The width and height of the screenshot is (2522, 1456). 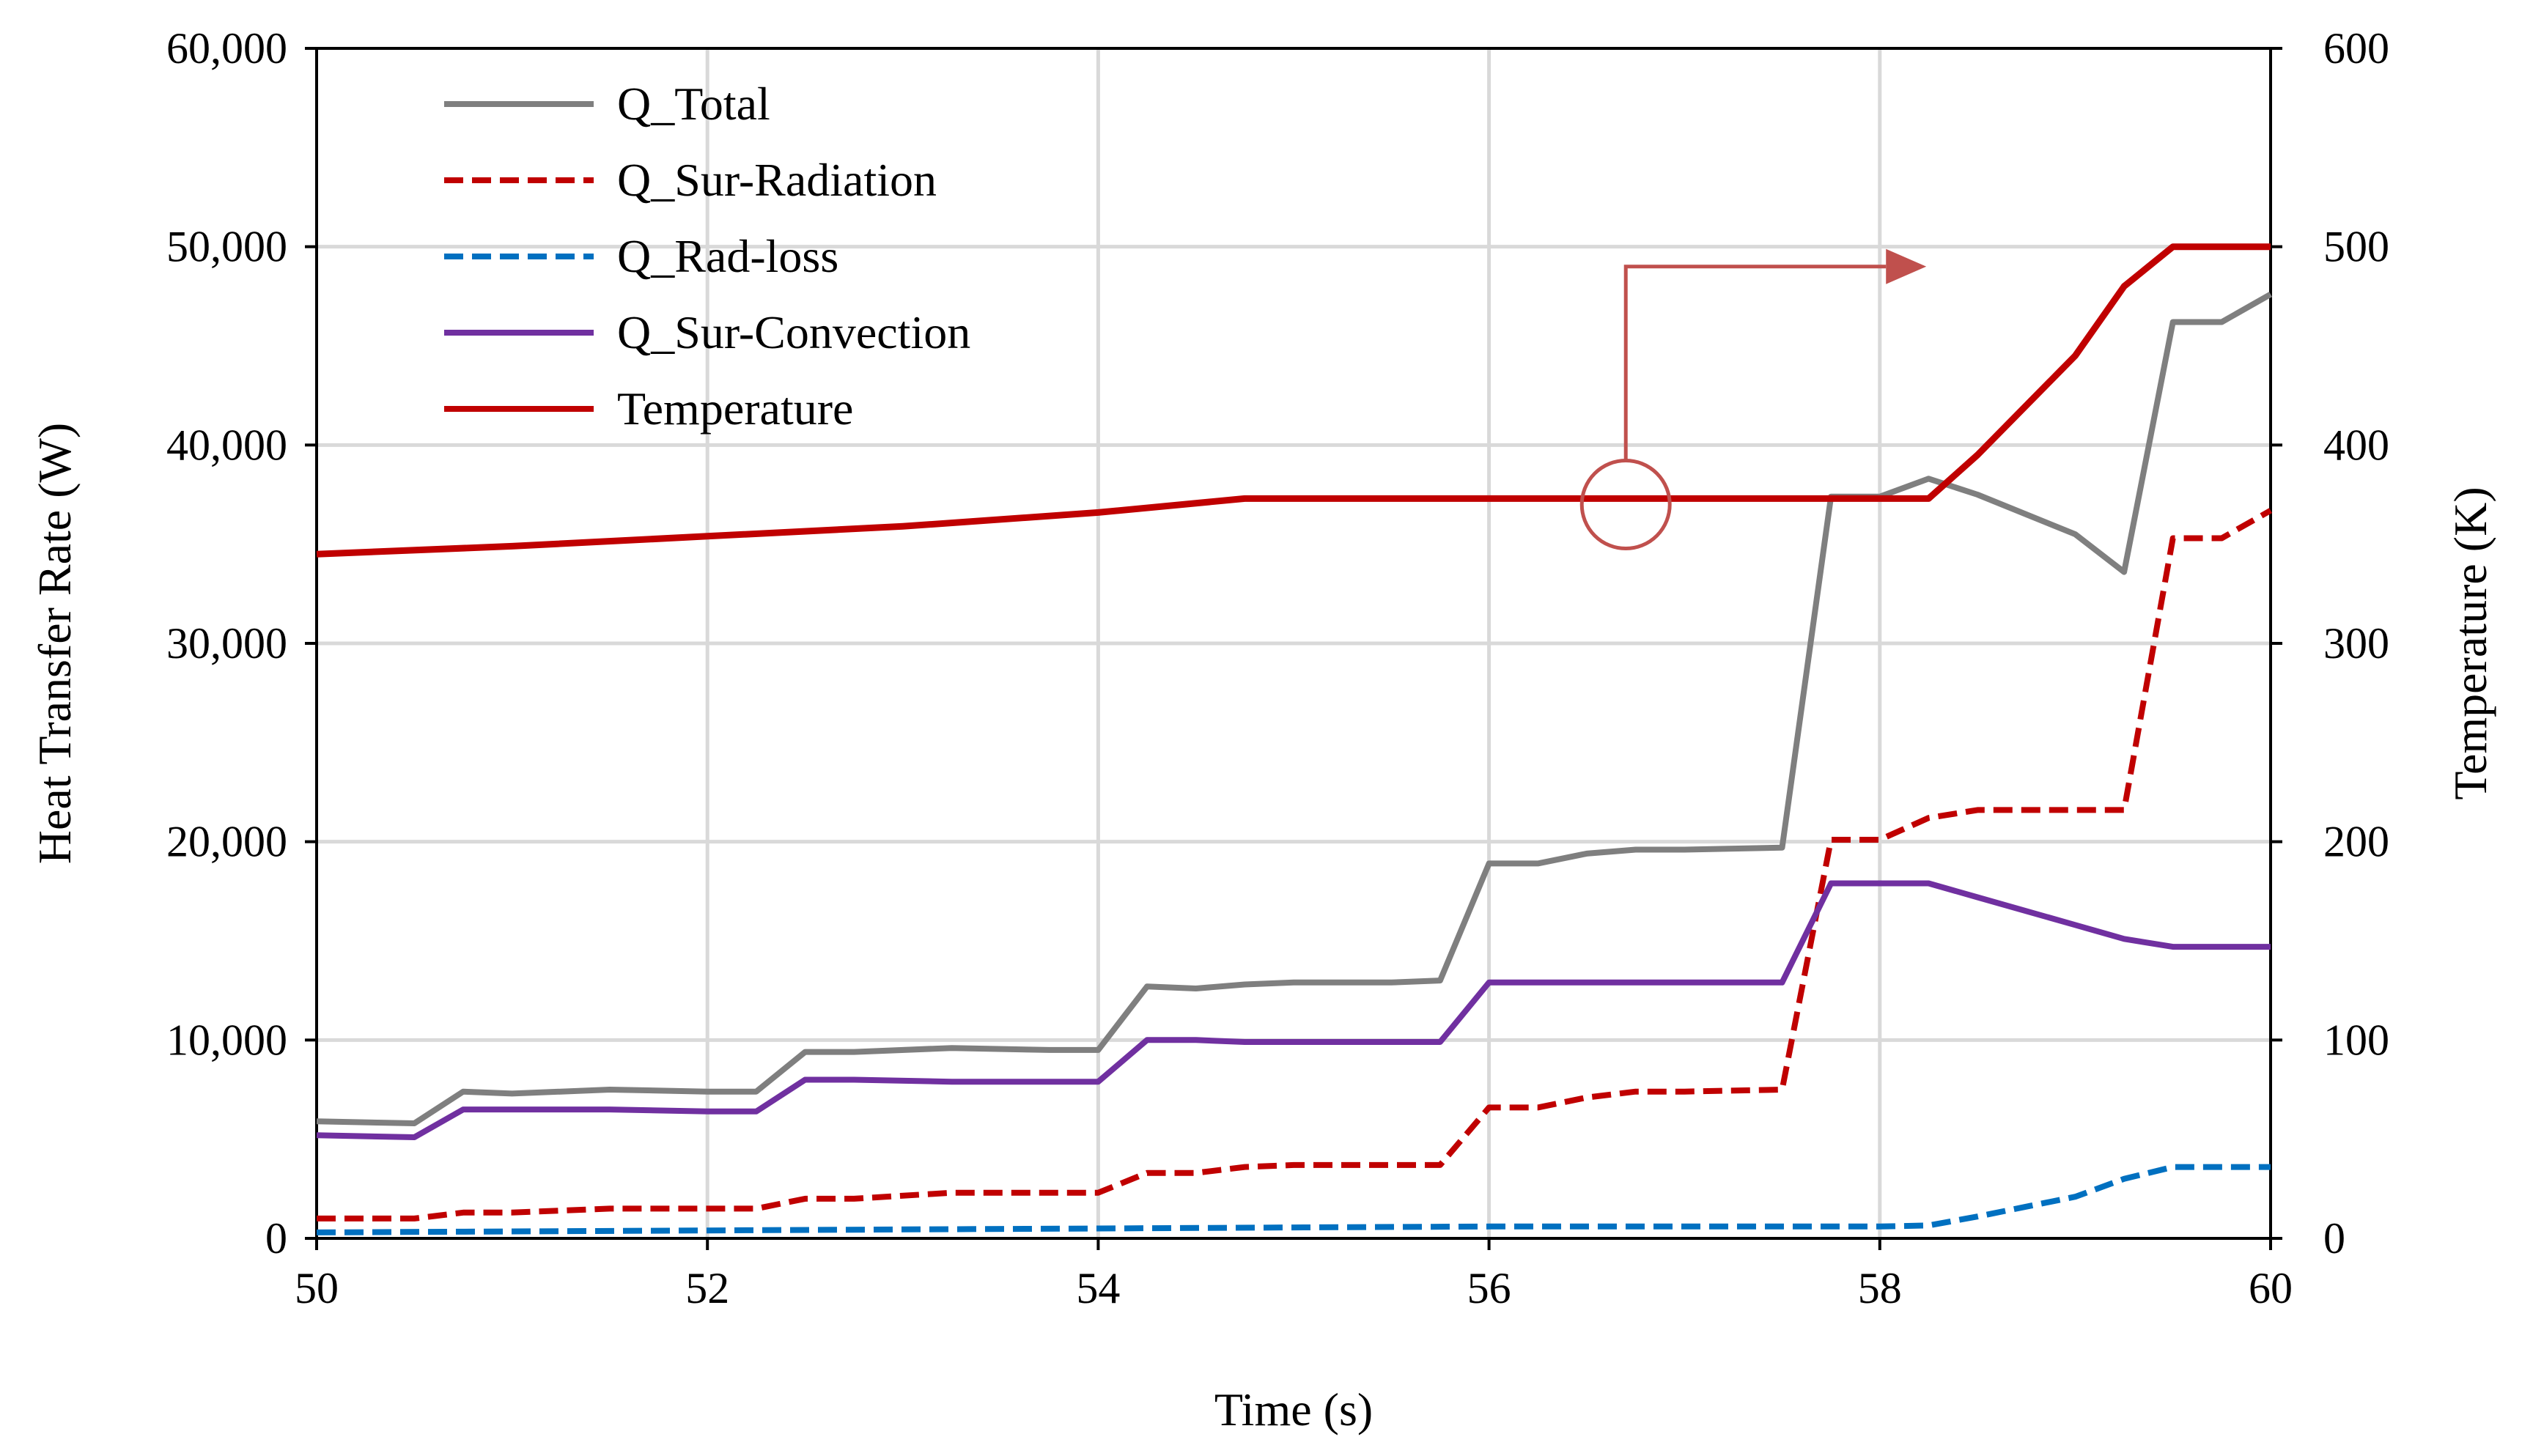 What do you see at coordinates (2271, 1288) in the screenshot?
I see `x-tick-label: 60` at bounding box center [2271, 1288].